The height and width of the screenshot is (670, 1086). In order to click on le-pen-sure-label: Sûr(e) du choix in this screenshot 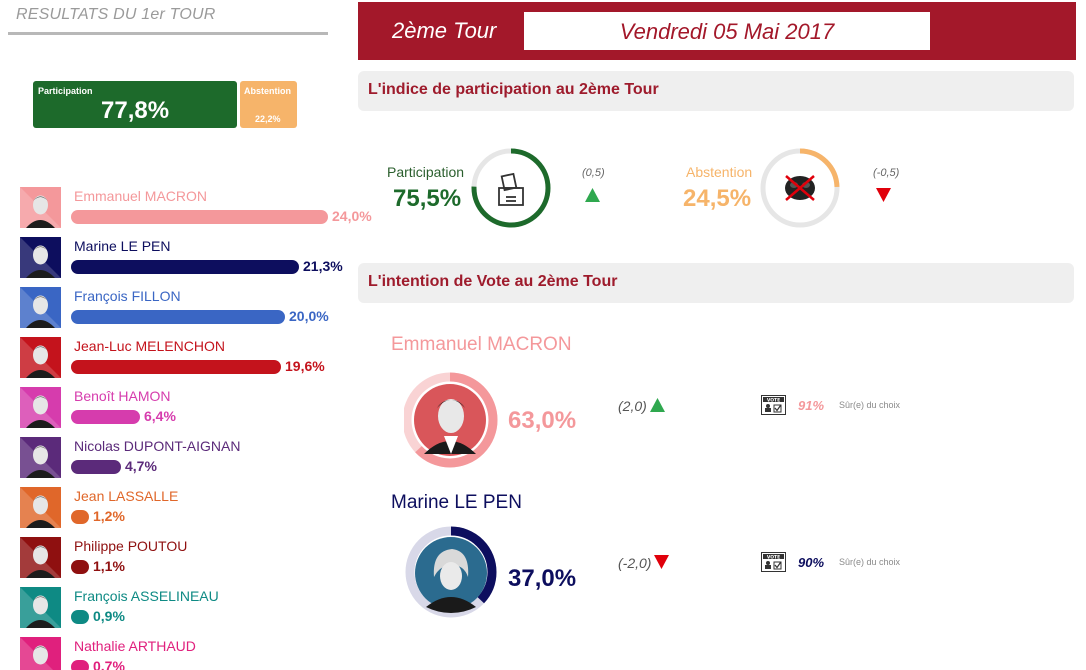, I will do `click(870, 562)`.